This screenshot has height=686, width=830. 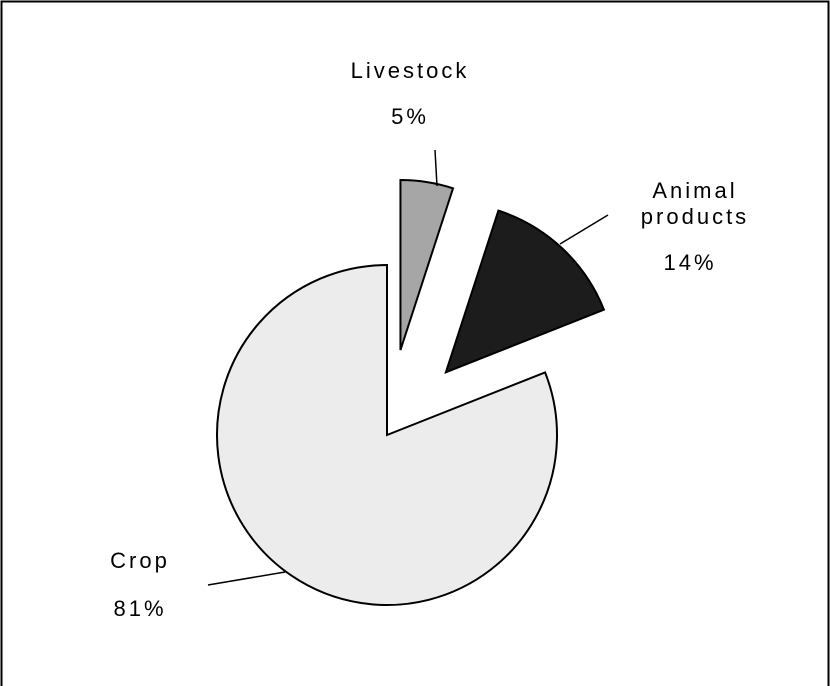 What do you see at coordinates (690, 262) in the screenshot?
I see `value-label: 14%` at bounding box center [690, 262].